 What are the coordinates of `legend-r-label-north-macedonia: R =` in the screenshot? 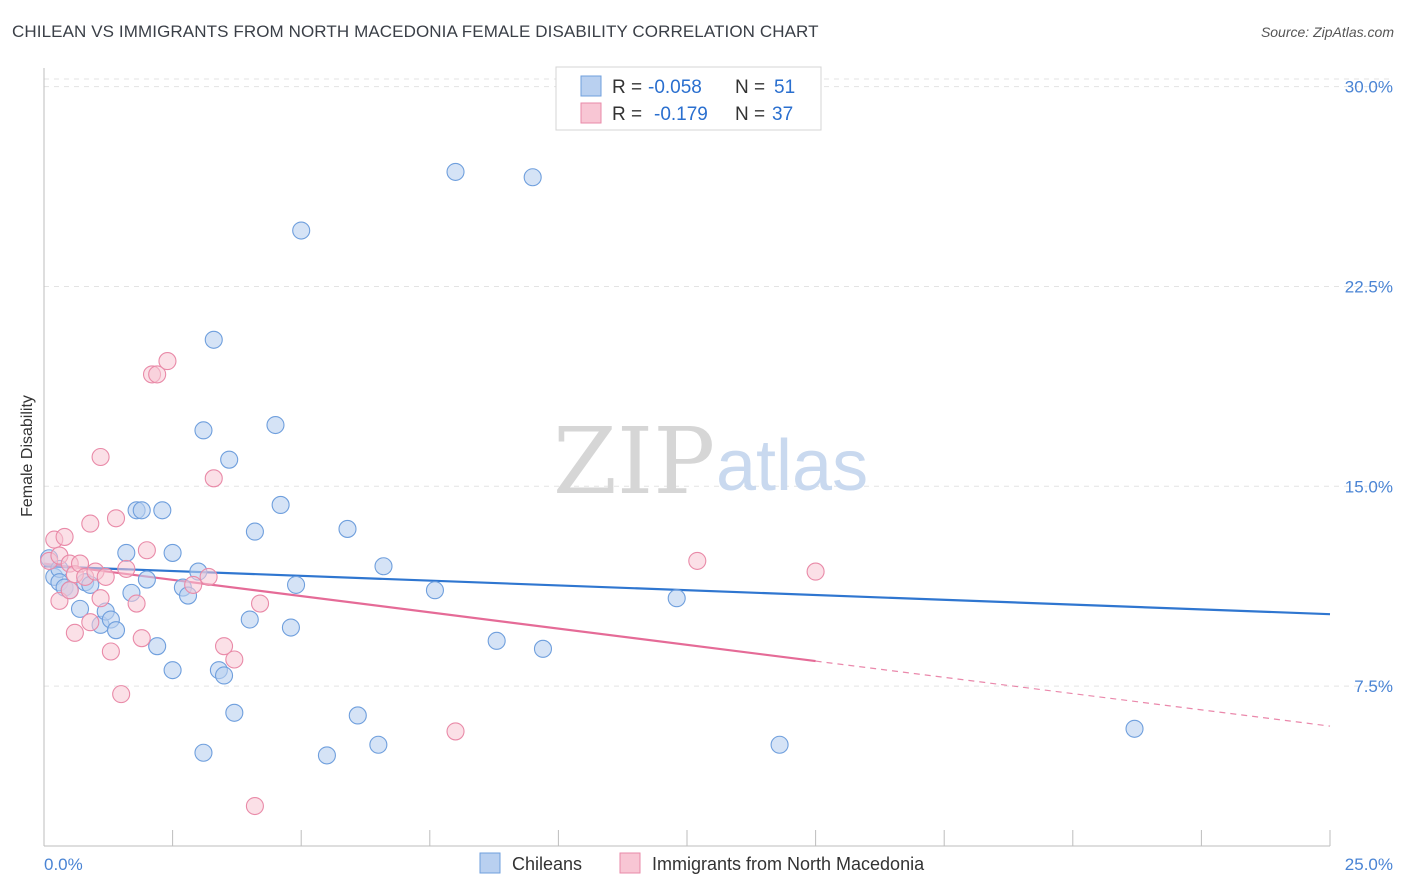 It's located at (627, 114).